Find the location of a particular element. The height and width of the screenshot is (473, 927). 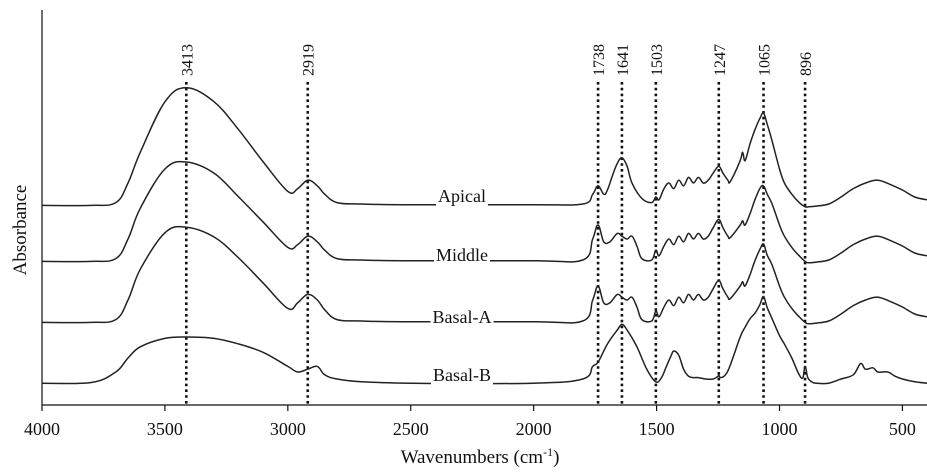

peak-label: 3413 is located at coordinates (187, 60).